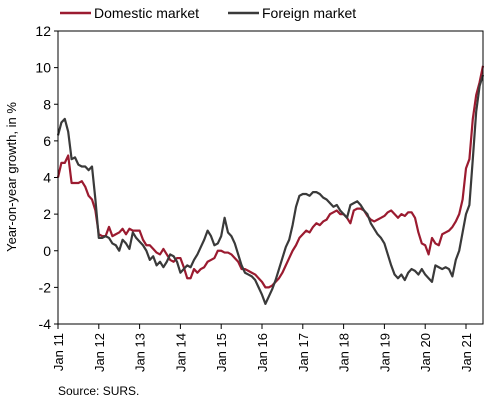 The width and height of the screenshot is (490, 406). Describe the element at coordinates (384, 352) in the screenshot. I see `x-tick-label: Jan 19` at that location.